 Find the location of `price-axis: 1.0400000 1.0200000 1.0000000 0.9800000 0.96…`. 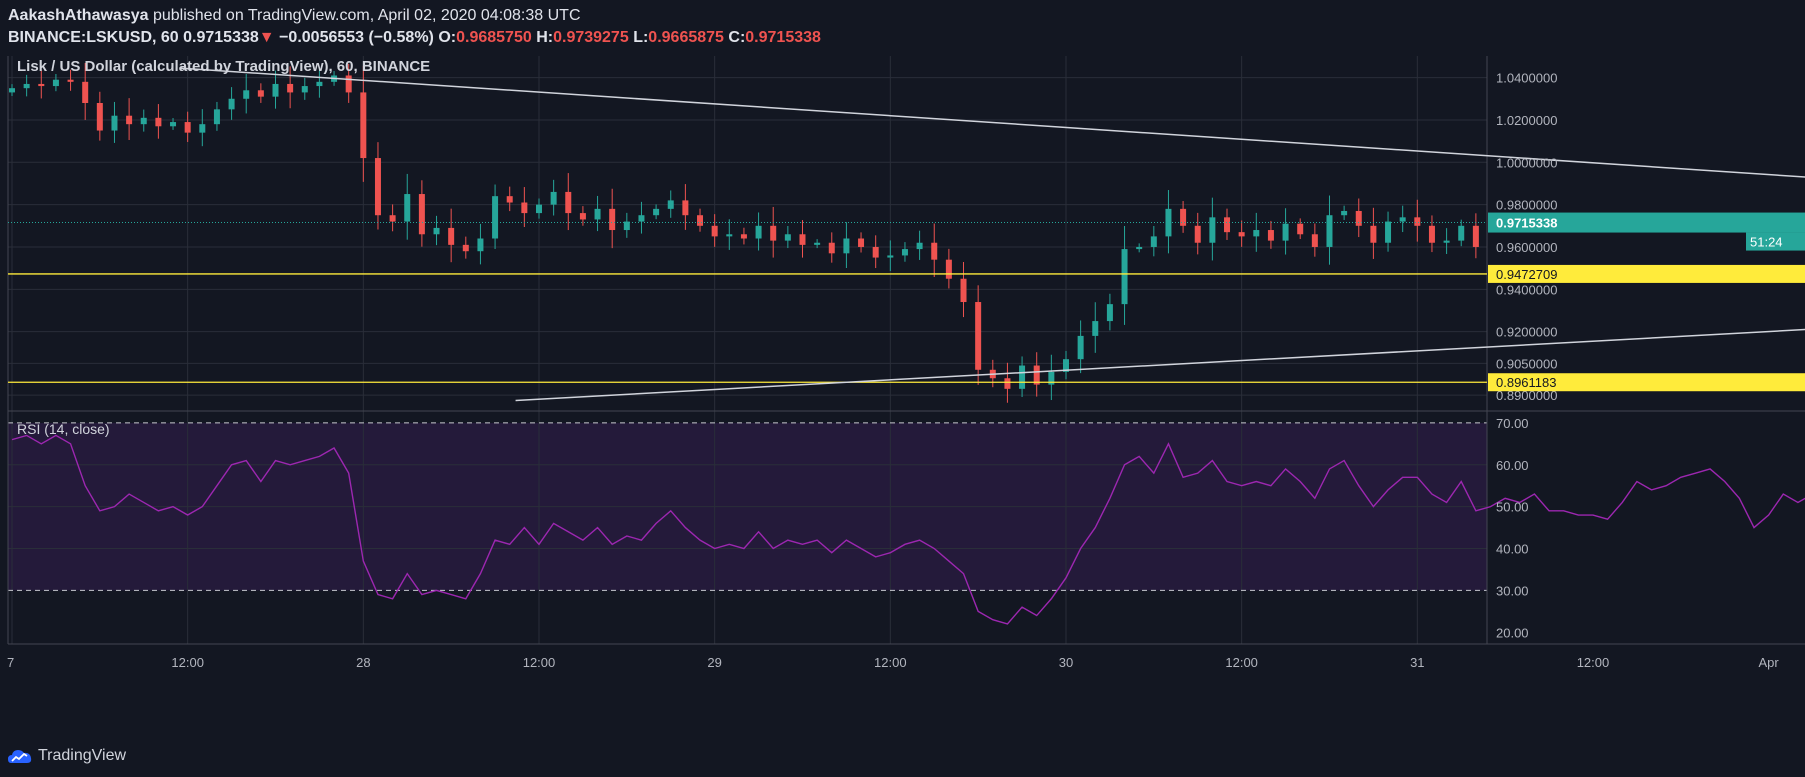

price-axis: 1.0400000 1.0200000 1.0000000 0.9800000 0.96… is located at coordinates (1526, 237).